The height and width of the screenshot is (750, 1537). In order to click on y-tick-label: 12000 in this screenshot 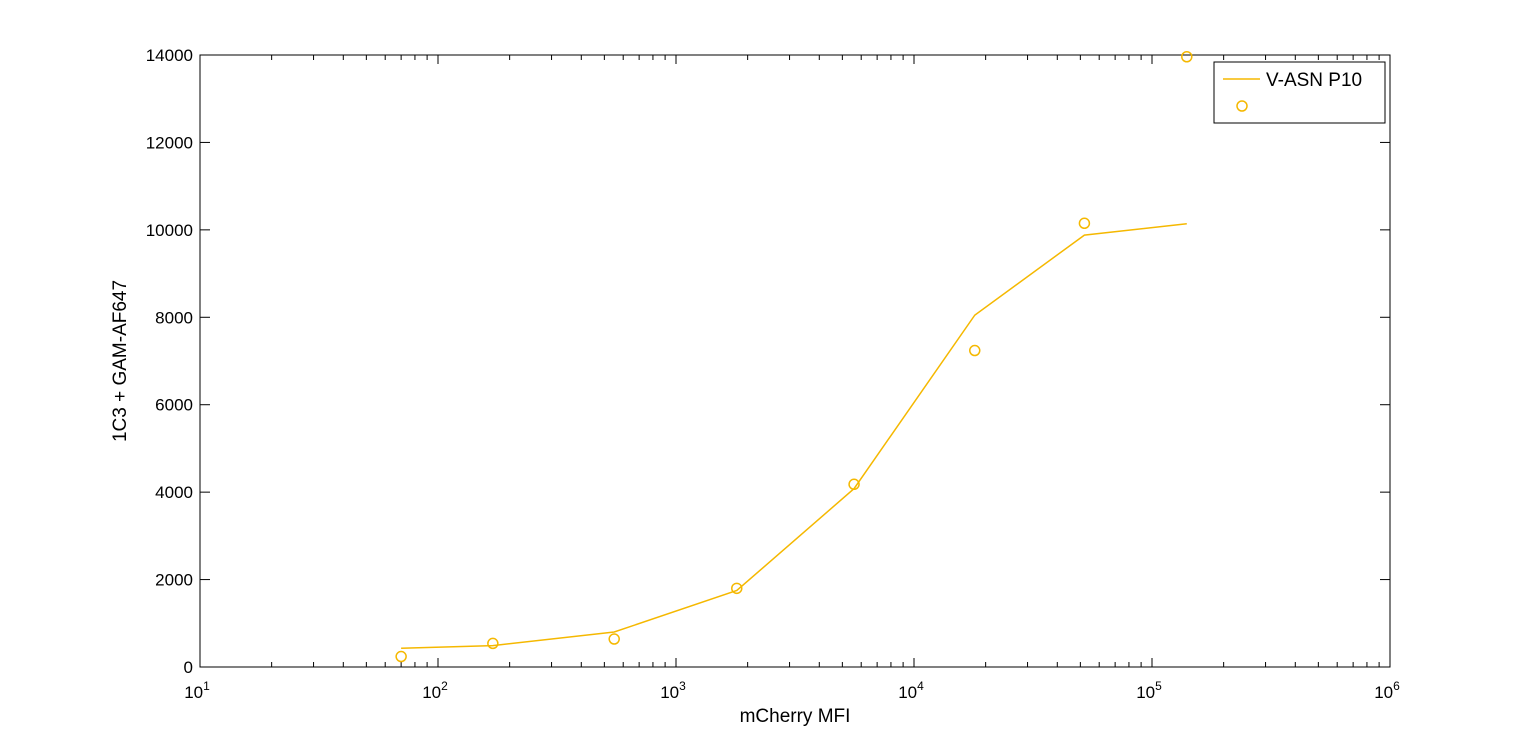, I will do `click(169, 142)`.